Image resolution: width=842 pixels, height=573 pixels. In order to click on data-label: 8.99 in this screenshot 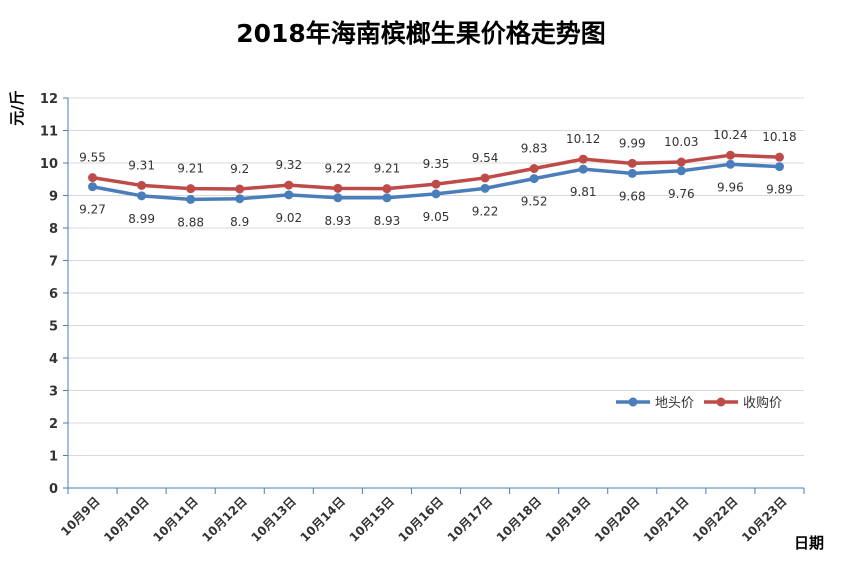, I will do `click(141, 219)`.